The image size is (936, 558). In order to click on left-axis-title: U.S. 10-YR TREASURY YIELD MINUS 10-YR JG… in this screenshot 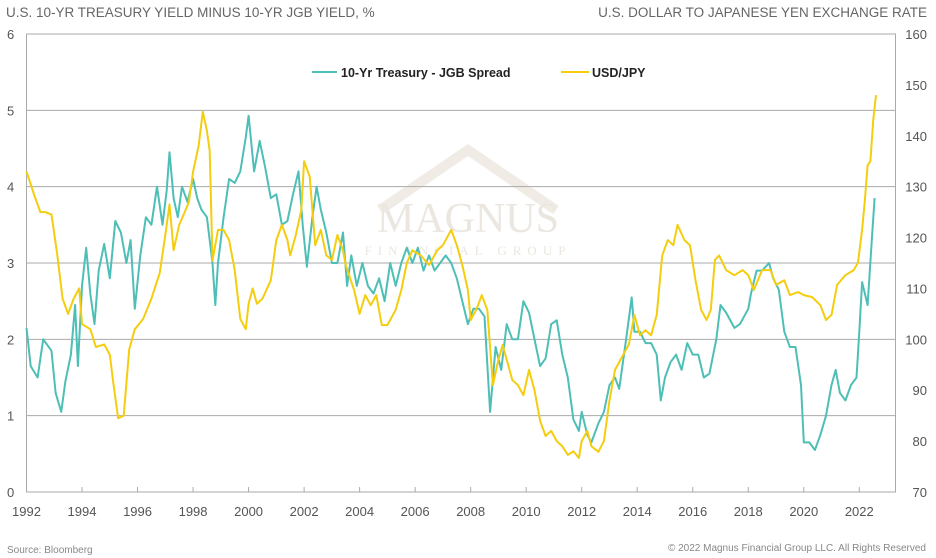, I will do `click(190, 12)`.